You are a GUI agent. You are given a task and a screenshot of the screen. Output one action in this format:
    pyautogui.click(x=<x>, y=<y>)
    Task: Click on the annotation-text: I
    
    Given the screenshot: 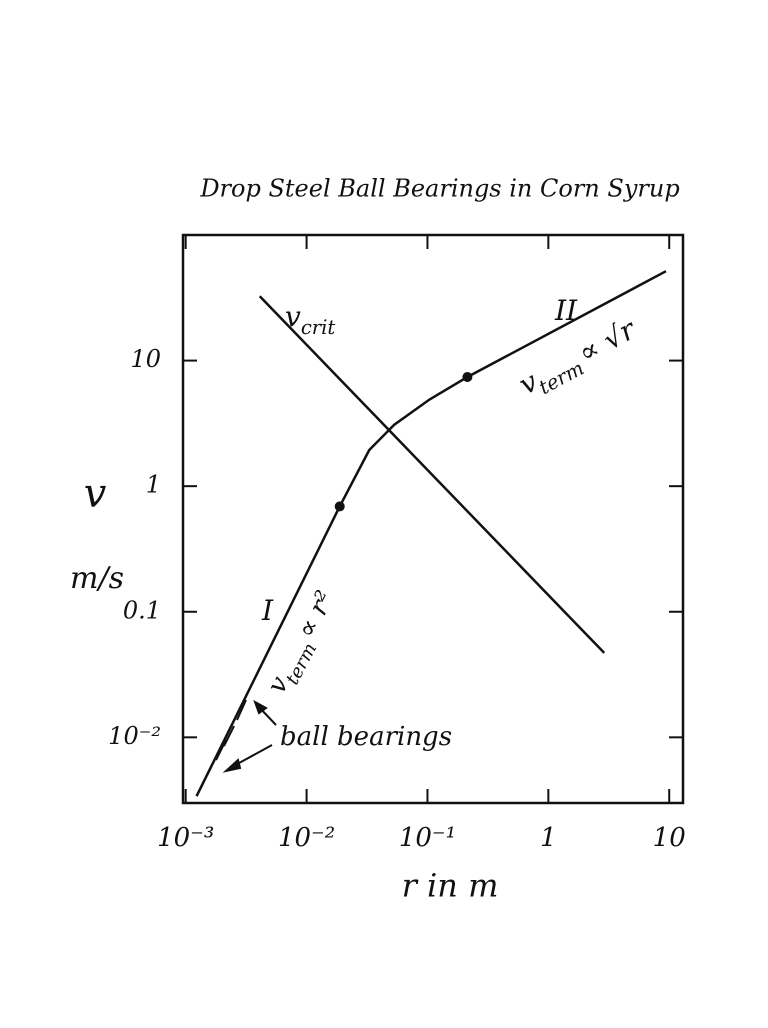 What is the action you would take?
    pyautogui.click(x=267, y=610)
    